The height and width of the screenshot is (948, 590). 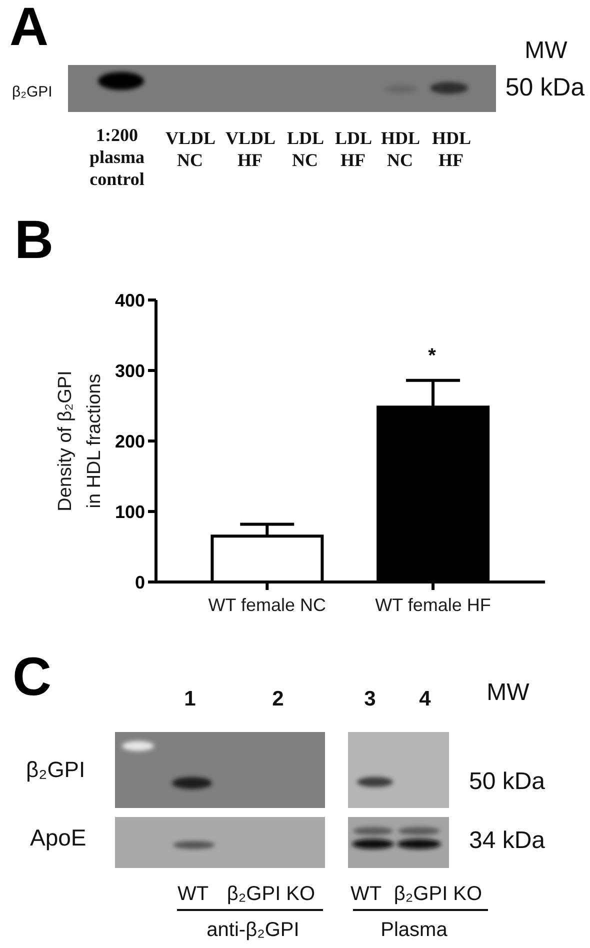 What do you see at coordinates (190, 699) in the screenshot?
I see `text: 1` at bounding box center [190, 699].